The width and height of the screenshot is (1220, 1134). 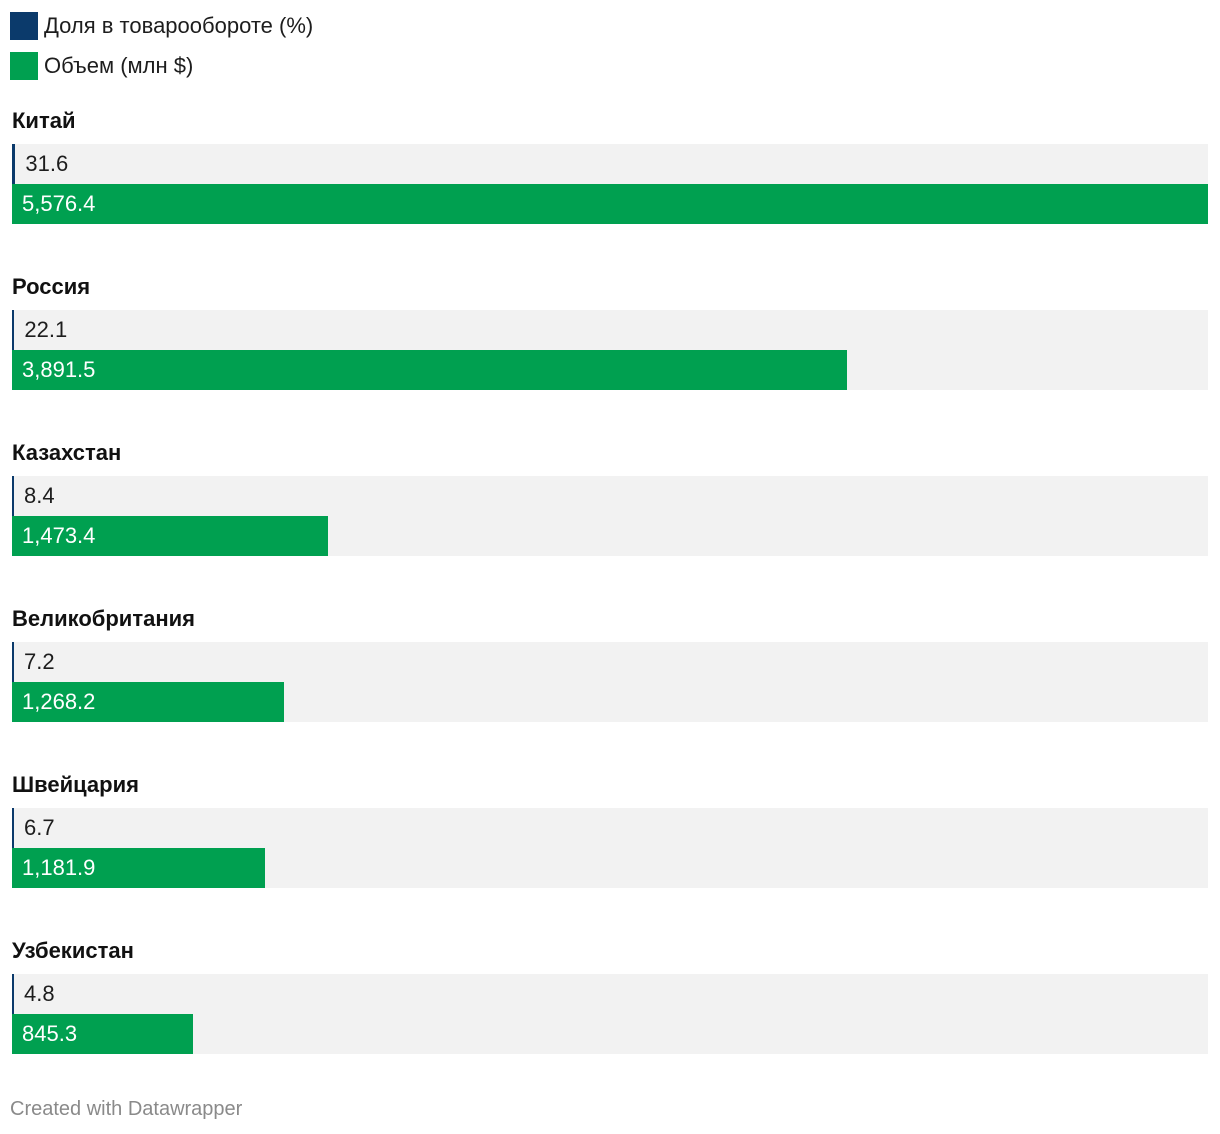 I want to click on value-label-share: 22.1, so click(x=46, y=329).